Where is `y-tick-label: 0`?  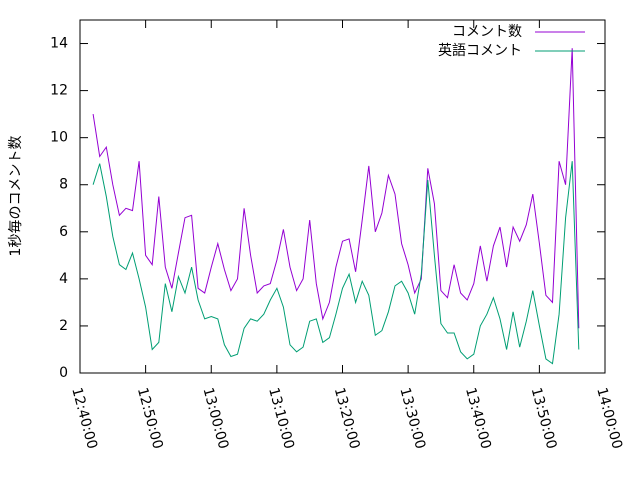 y-tick-label: 0 is located at coordinates (63, 373).